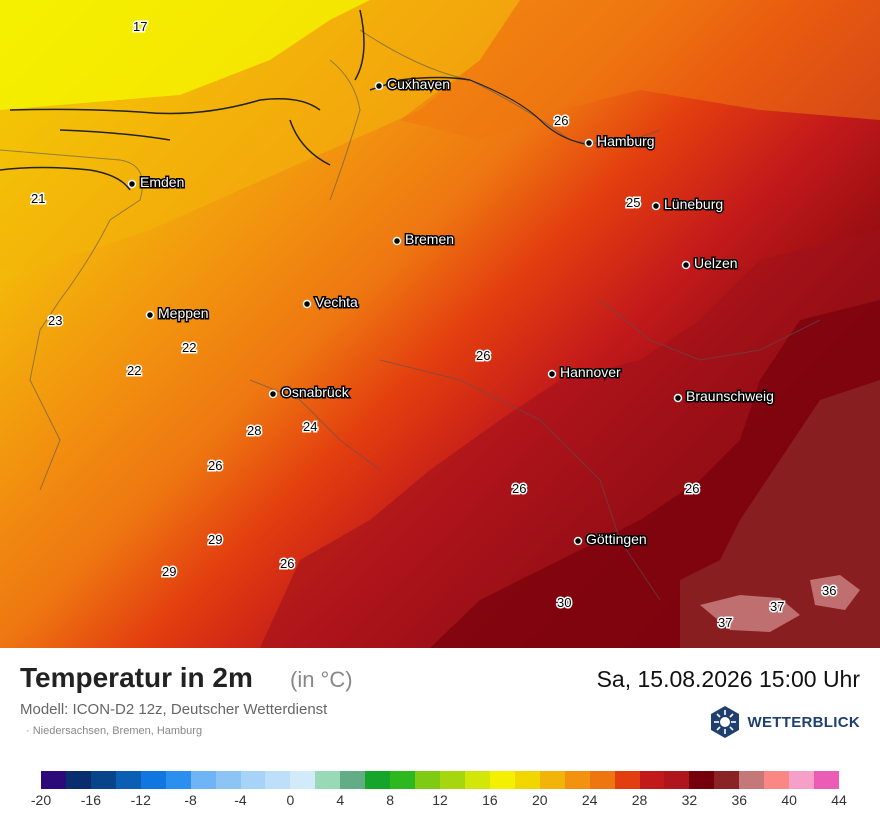  Describe the element at coordinates (656, 206) in the screenshot. I see `city-dot-lueneburg` at that location.